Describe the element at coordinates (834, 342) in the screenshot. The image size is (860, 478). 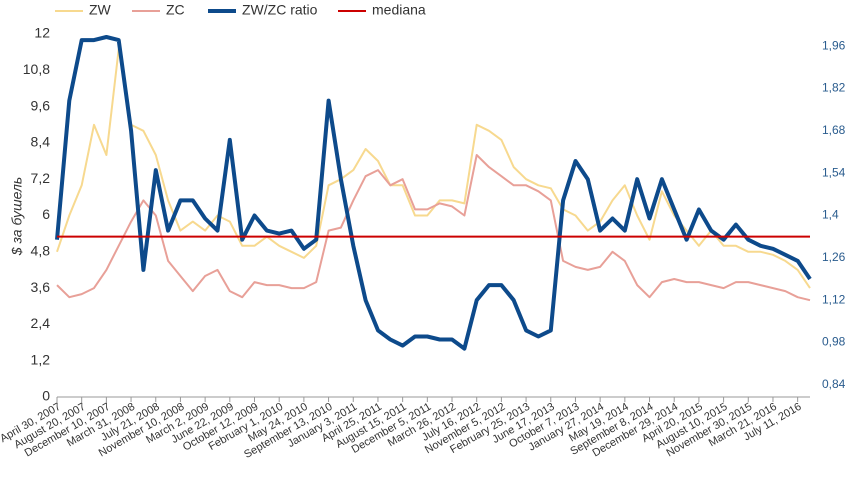
I see `y2-tick-label: 0,98` at that location.